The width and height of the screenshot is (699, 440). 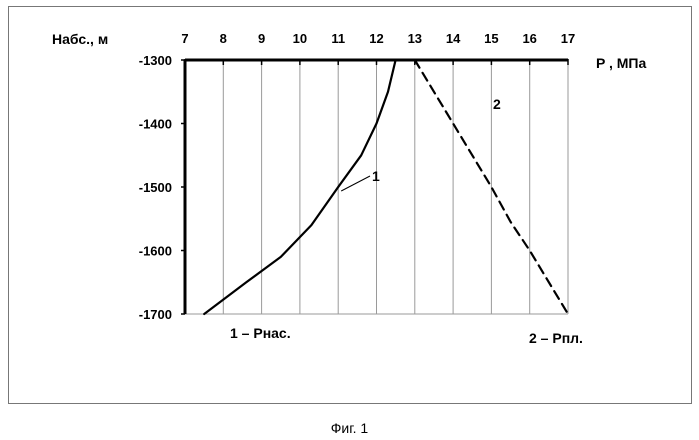 I want to click on x-tick-label: 16, so click(x=529, y=38).